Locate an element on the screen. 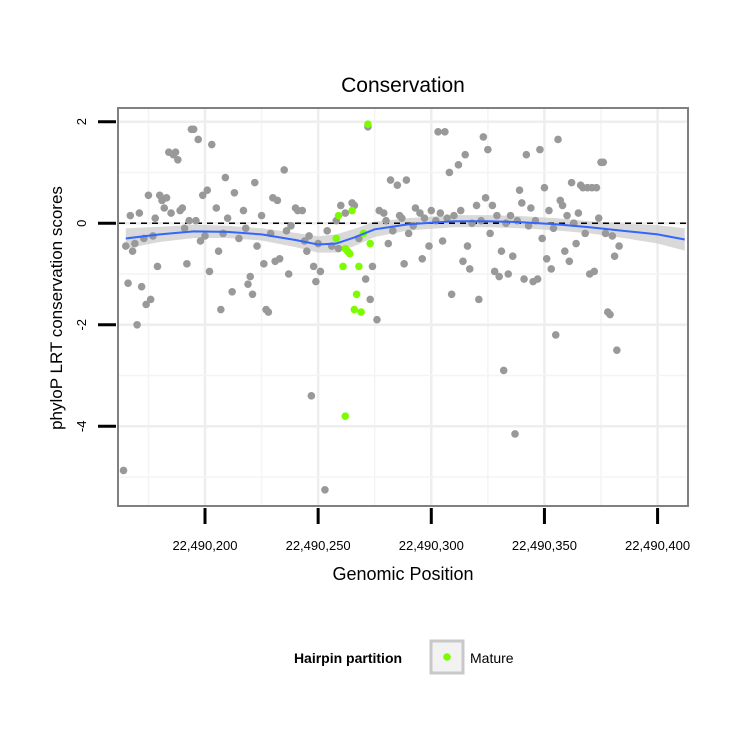 The image size is (750, 750). legend: Hairpin partition Mature is located at coordinates (404, 657).